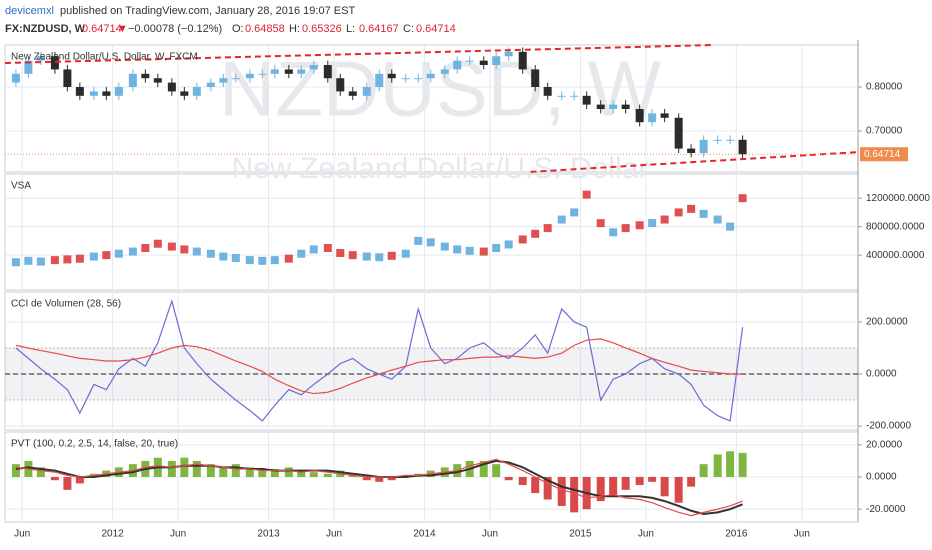 Image resolution: width=932 pixels, height=550 pixels. Describe the element at coordinates (112, 534) in the screenshot. I see `x-tick-label: 2012` at that location.